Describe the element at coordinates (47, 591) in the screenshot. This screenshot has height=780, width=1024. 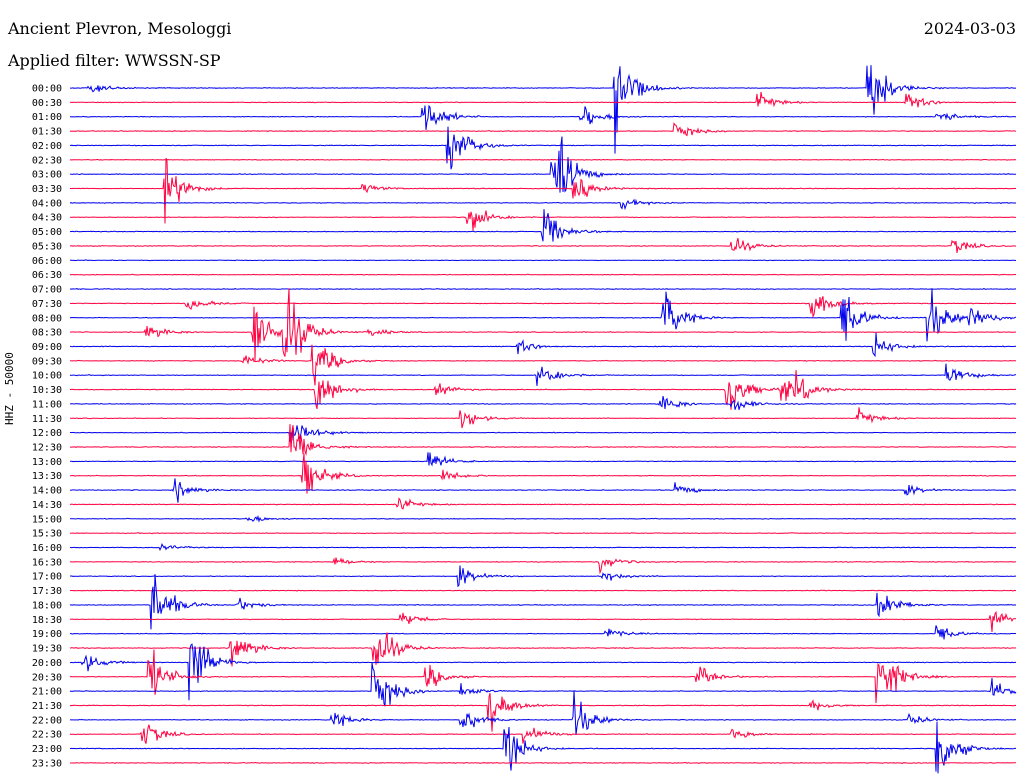
I see `row-time-label: 17:30` at that location.